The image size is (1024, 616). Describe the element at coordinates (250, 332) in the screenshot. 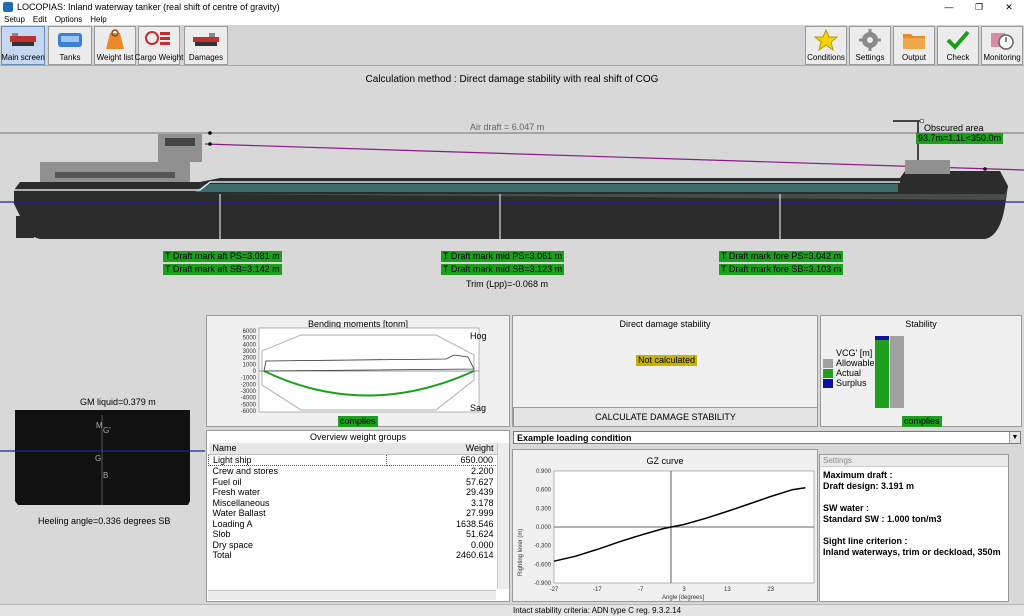

I see `bending-tick-label: 6000` at that location.